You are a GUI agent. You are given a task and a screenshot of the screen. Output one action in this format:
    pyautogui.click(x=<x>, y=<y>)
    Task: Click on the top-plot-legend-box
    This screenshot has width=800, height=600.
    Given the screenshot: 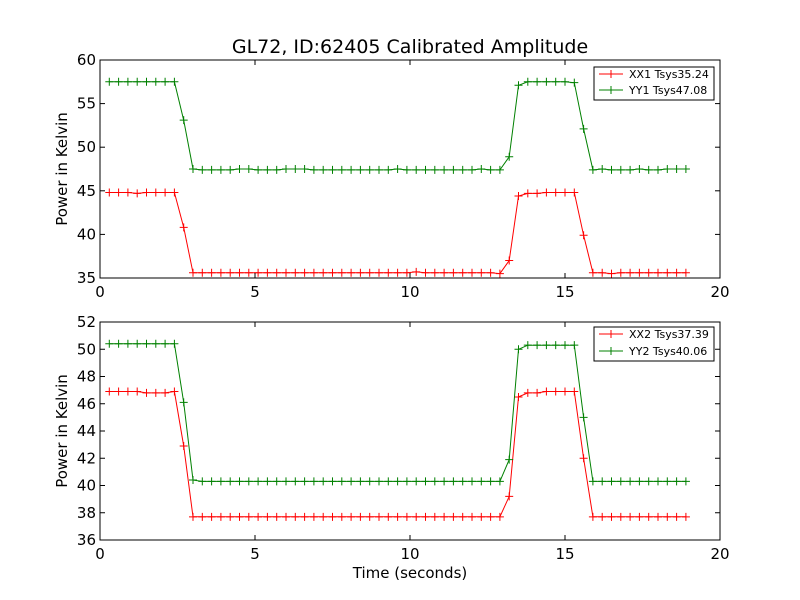 What is the action you would take?
    pyautogui.click(x=654, y=83)
    